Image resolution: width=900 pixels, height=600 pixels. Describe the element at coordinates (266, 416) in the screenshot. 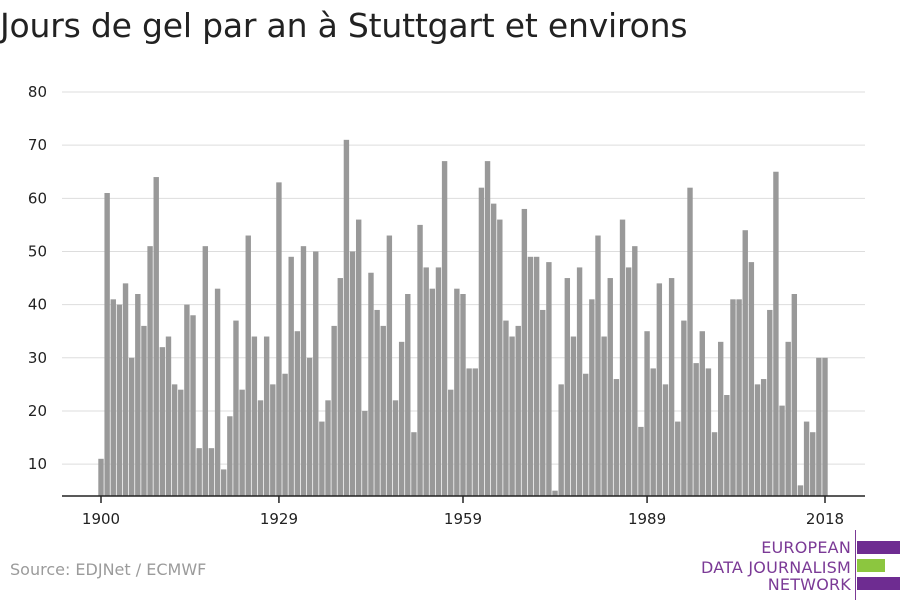

I see `bar-1927` at that location.